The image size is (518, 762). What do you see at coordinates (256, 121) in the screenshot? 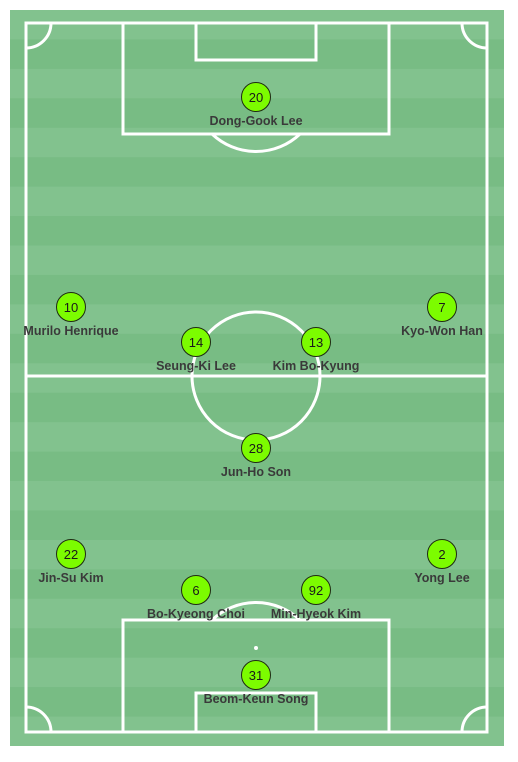
I see `player-name: Dong-Gook Lee` at bounding box center [256, 121].